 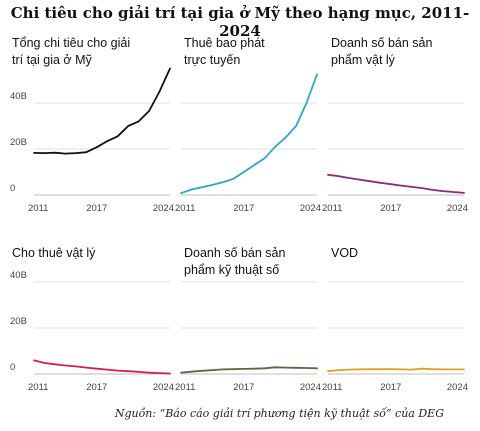 What do you see at coordinates (71, 43) in the screenshot?
I see `panel-title: Tổng chi tiêu cho giải` at bounding box center [71, 43].